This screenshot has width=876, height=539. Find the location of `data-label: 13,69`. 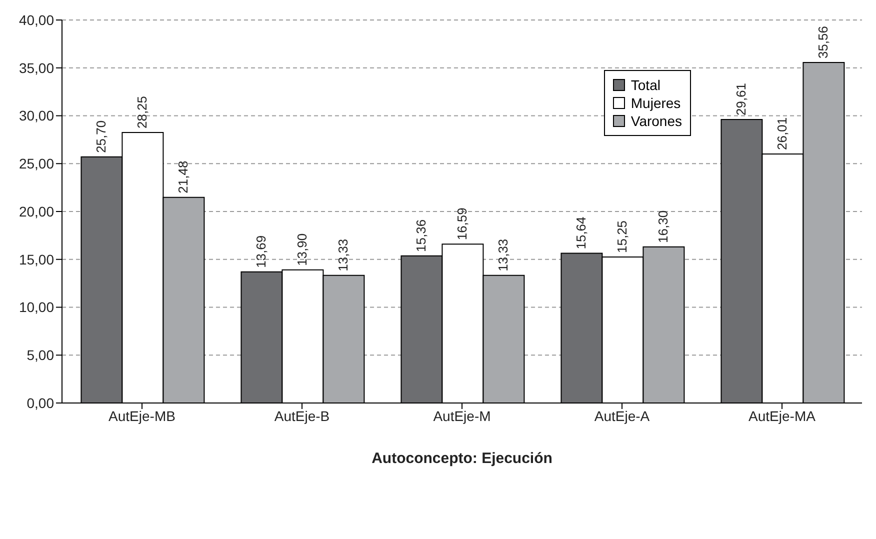

data-label: 13,69 is located at coordinates (261, 251).